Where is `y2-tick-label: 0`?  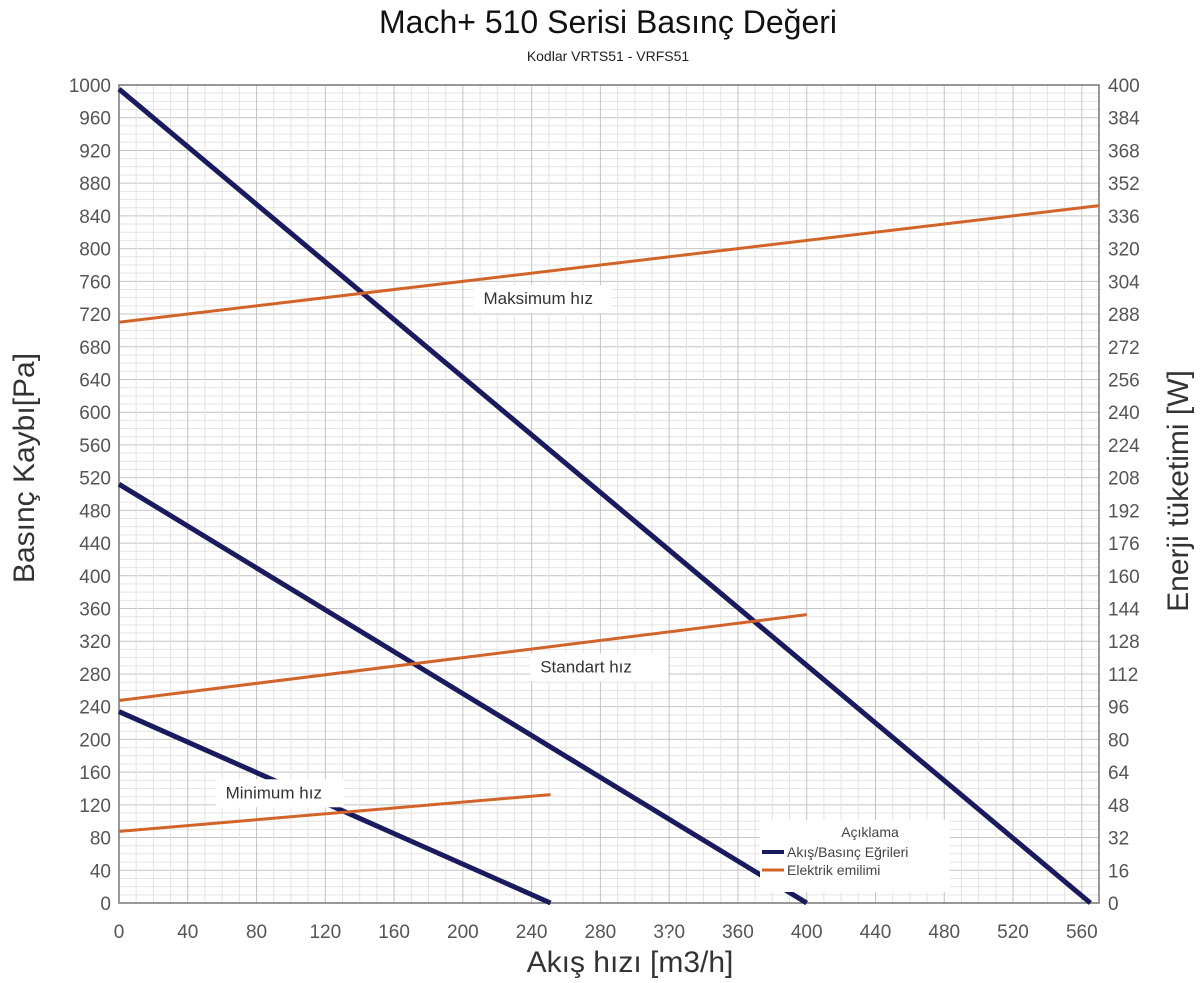 y2-tick-label: 0 is located at coordinates (1113, 904).